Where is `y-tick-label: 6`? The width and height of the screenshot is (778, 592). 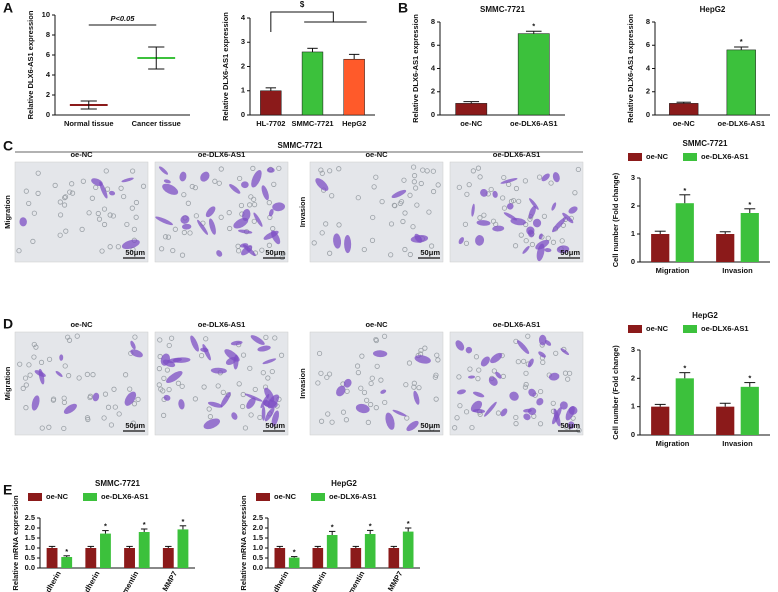
y-tick-label: 6 is located at coordinates (648, 44).